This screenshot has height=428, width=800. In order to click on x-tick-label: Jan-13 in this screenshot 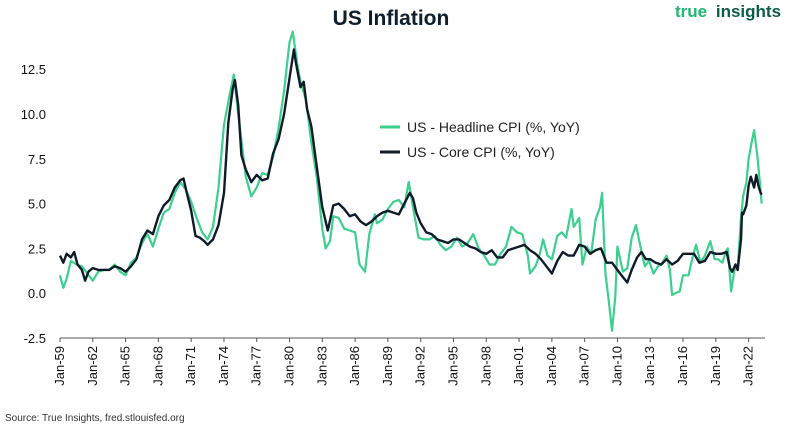, I will do `click(649, 366)`.